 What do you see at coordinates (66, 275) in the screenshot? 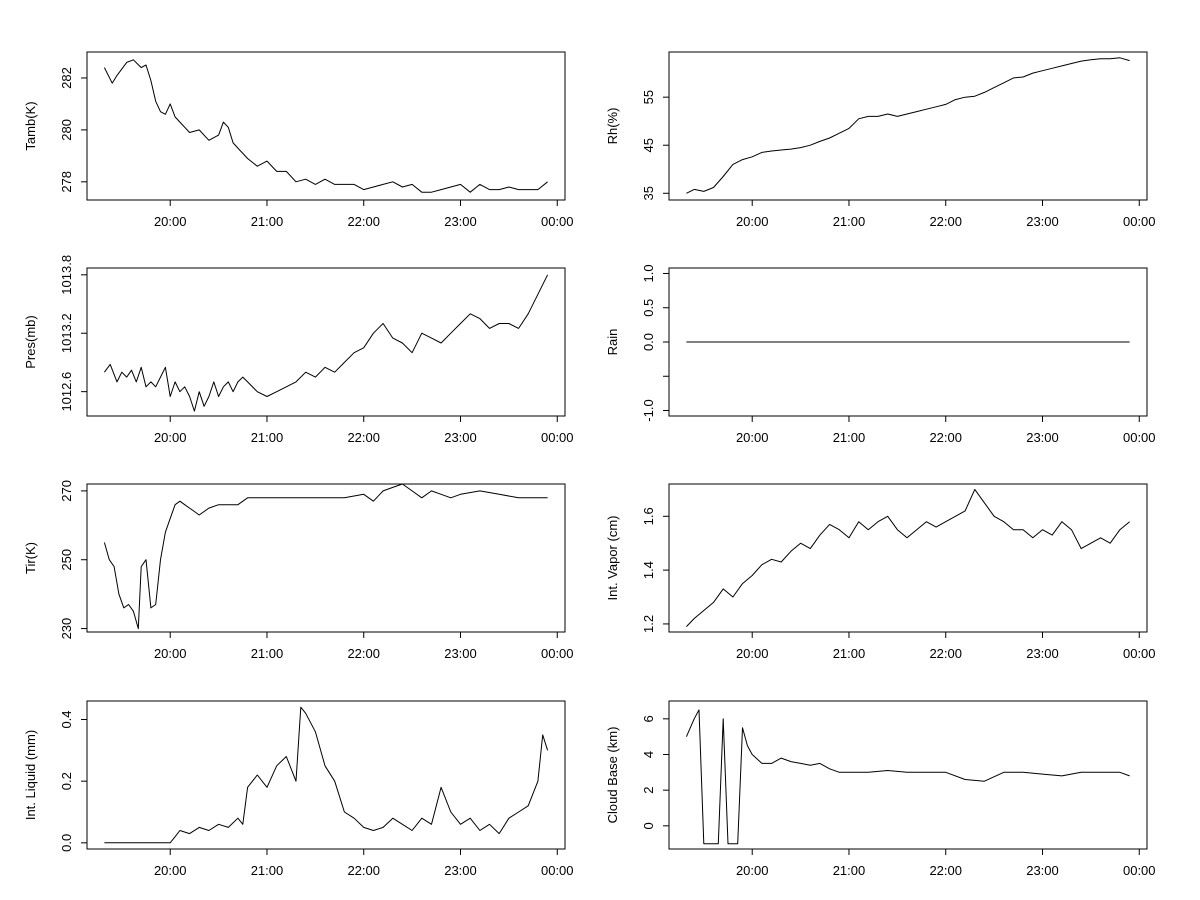
I see `y-tick-label: 1013.8` at bounding box center [66, 275].